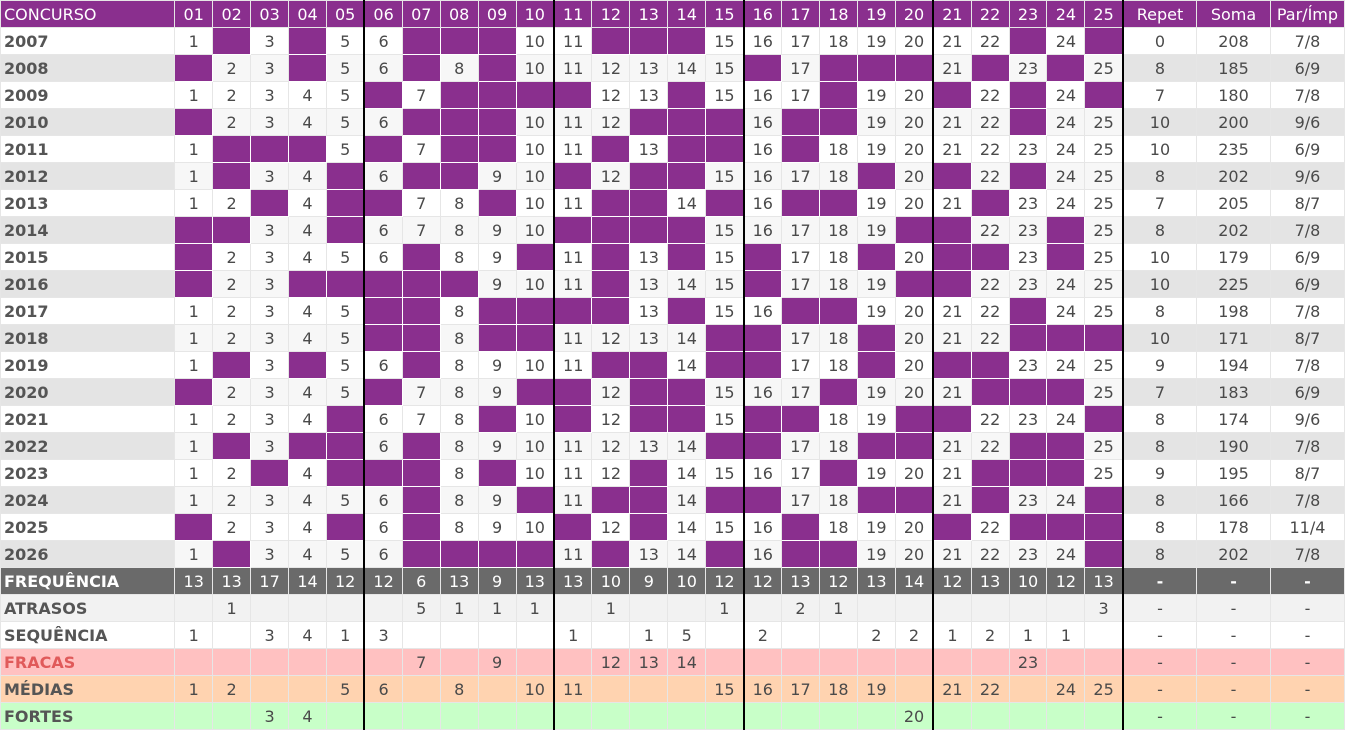 The image size is (1345, 730). Describe the element at coordinates (672, 176) in the screenshot. I see `table-row: 2012 1 3 4 6 9 10 12 15 16 17 18 20 22 24 25 8 202 9/6` at that location.